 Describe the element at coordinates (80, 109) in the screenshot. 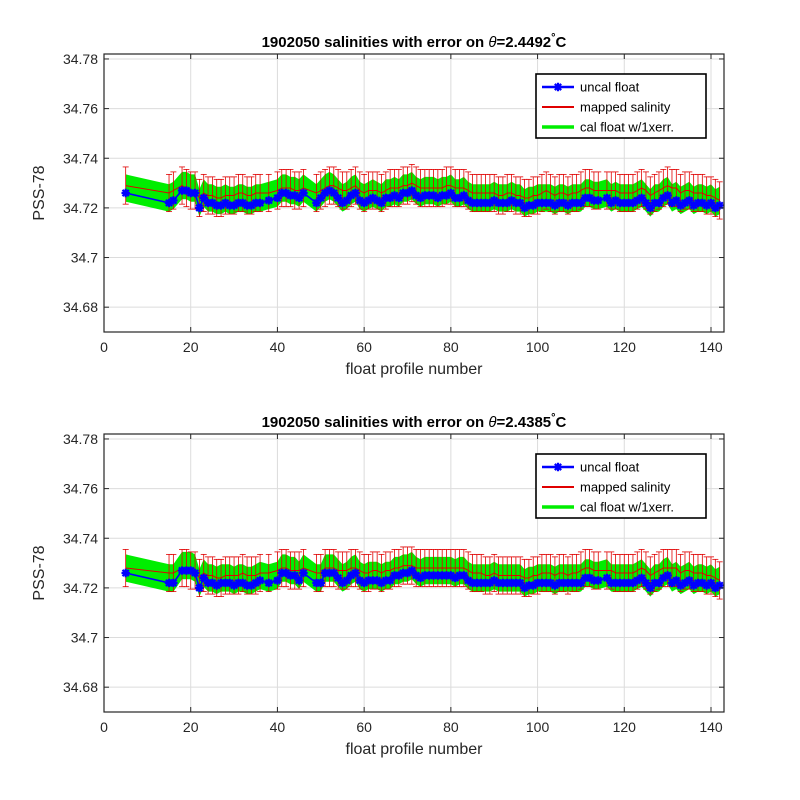

I see `y-tick-label: 34.76` at that location.